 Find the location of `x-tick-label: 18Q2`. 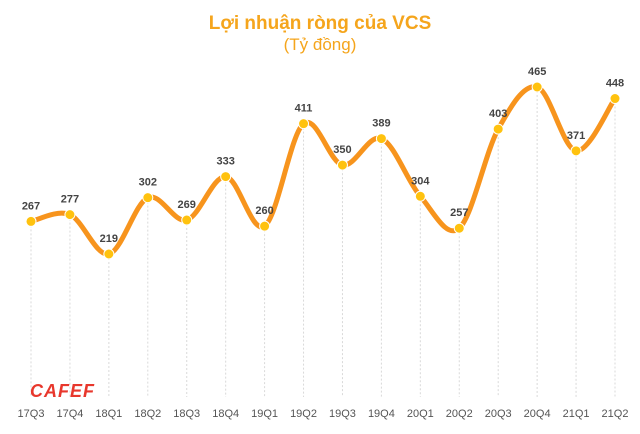

x-tick-label: 18Q2 is located at coordinates (147, 414).